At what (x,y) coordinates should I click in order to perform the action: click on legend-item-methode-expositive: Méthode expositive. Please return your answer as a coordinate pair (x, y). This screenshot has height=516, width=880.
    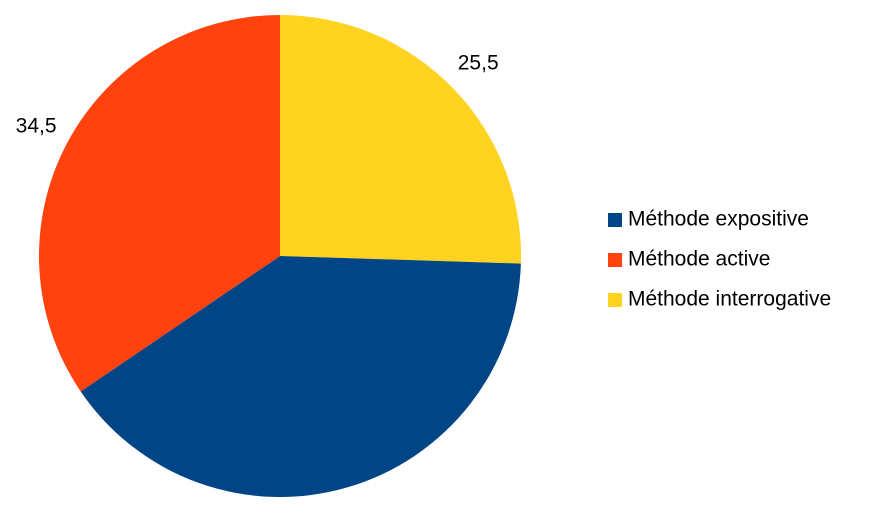
    Looking at the image, I should click on (708, 219).